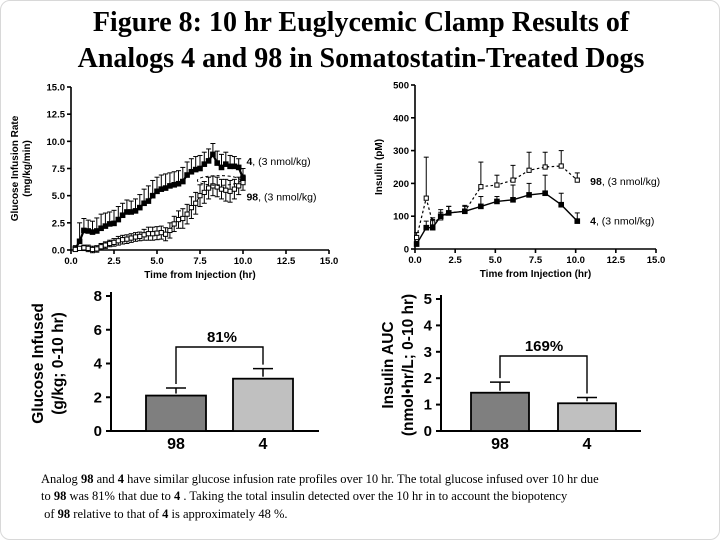 The height and width of the screenshot is (540, 720). What do you see at coordinates (428, 299) in the screenshot?
I see `tick-label: 5` at bounding box center [428, 299].